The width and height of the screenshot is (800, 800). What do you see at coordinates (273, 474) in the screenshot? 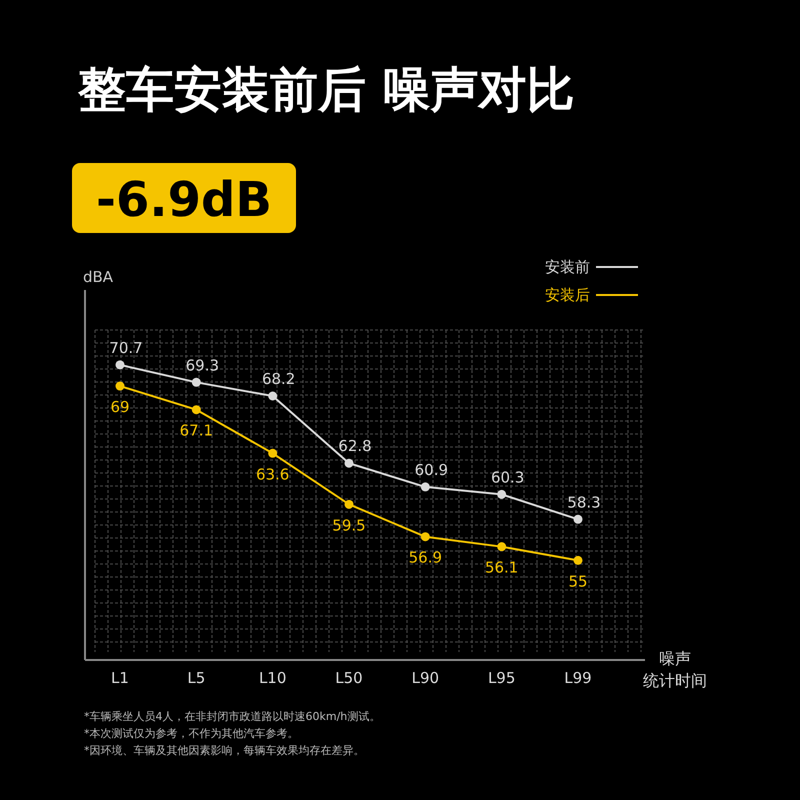
I see `data-label: 63.6` at bounding box center [273, 474].